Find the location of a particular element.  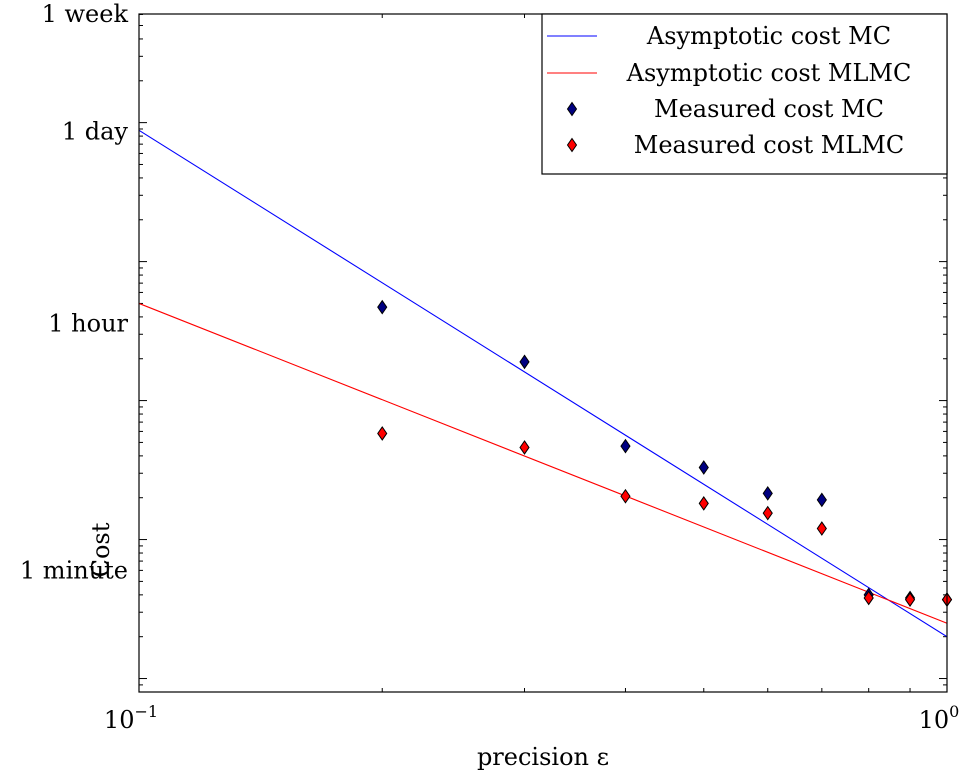

y-tick-labels: 1 week 1 day 1 hour 1 minute is located at coordinates (74, 292).